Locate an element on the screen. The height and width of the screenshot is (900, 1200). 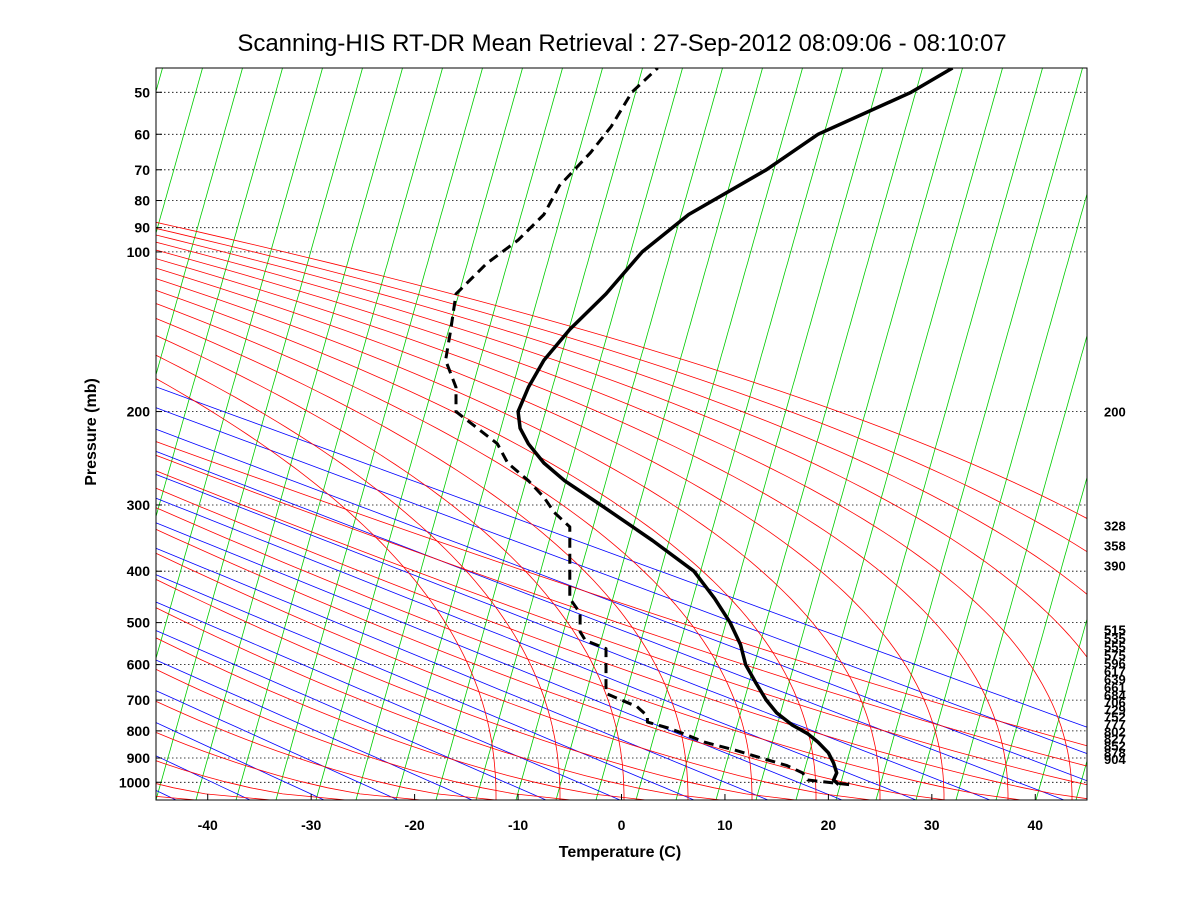
x-tick-label: 0 is located at coordinates (622, 825).